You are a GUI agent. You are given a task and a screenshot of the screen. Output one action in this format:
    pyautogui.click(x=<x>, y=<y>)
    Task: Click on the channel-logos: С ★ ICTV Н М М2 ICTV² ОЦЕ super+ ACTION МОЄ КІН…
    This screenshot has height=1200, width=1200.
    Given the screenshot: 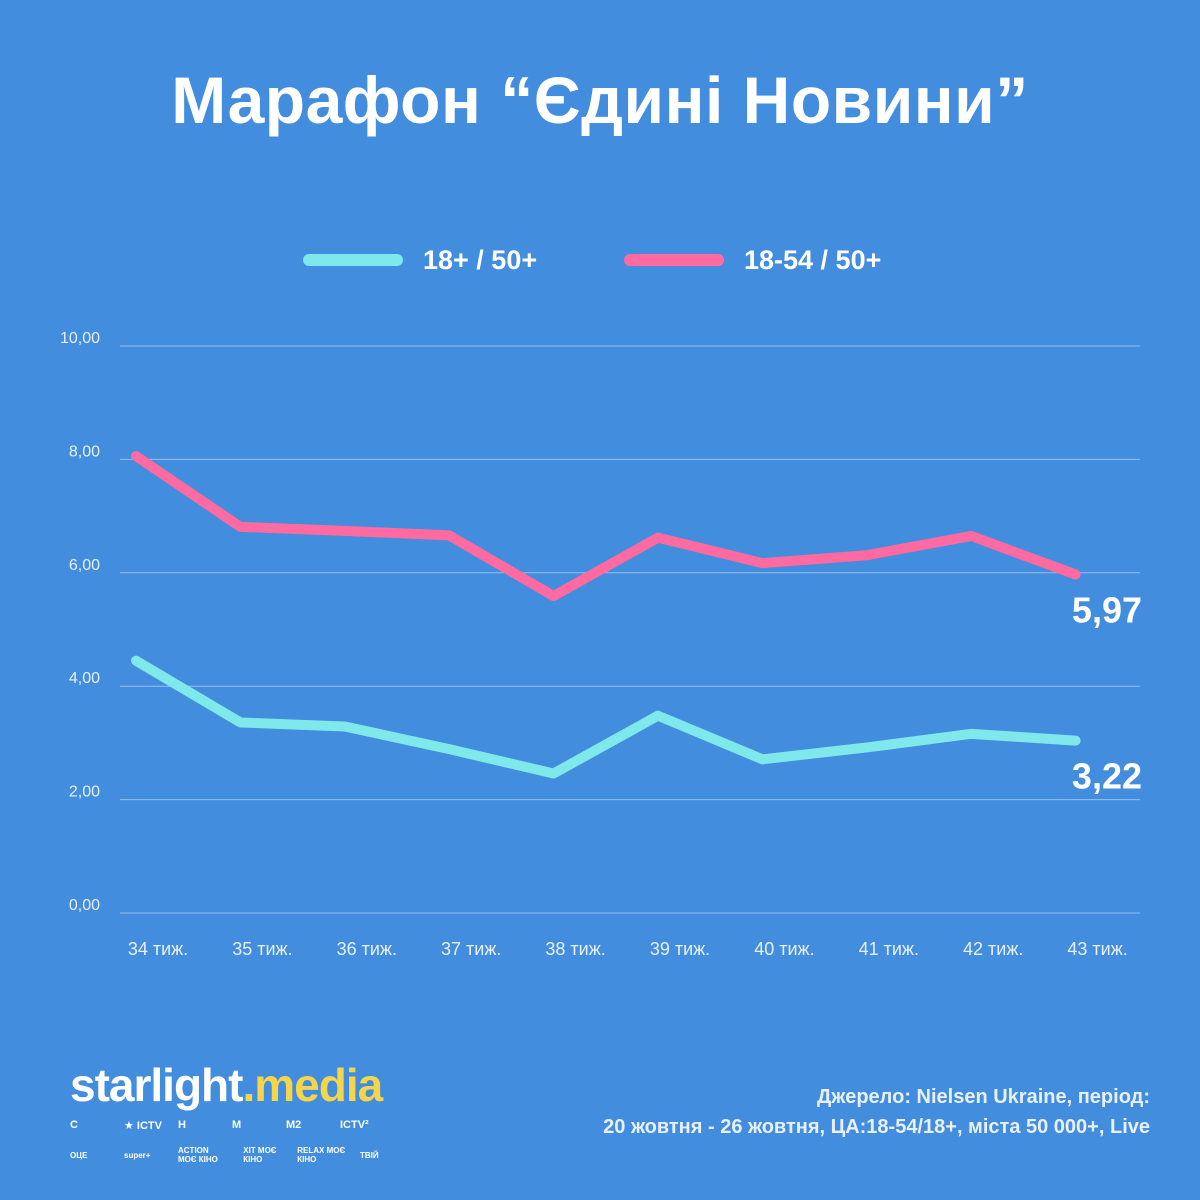 What is the action you would take?
    pyautogui.click(x=235, y=1145)
    